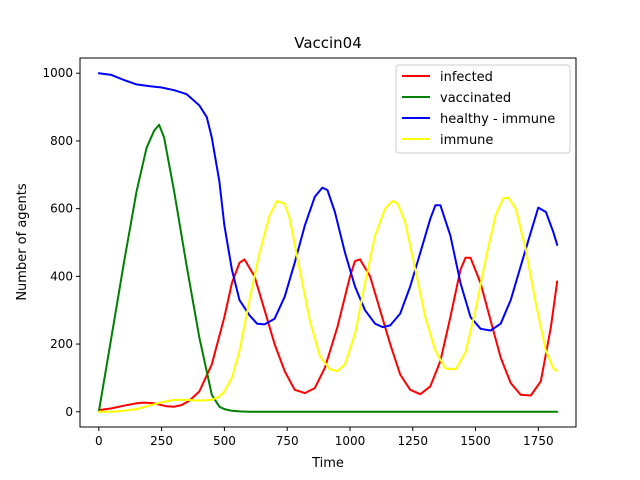 The height and width of the screenshot is (480, 640). I want to click on legend-label: healthy - immune, so click(497, 119).